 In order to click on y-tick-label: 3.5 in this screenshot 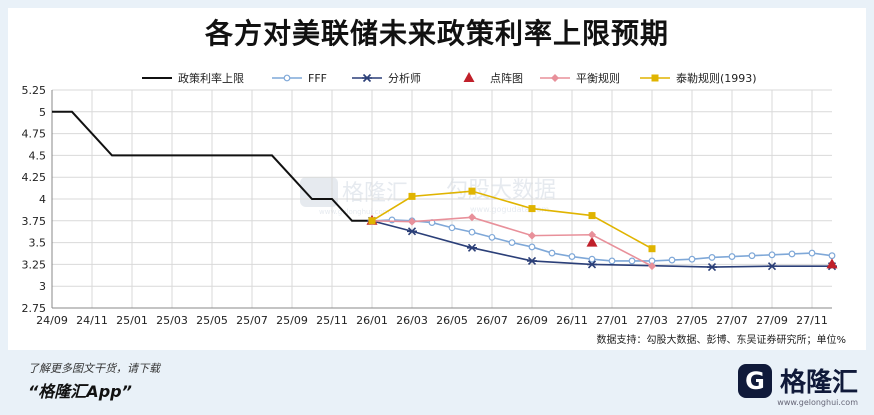, I will do `click(38, 243)`.